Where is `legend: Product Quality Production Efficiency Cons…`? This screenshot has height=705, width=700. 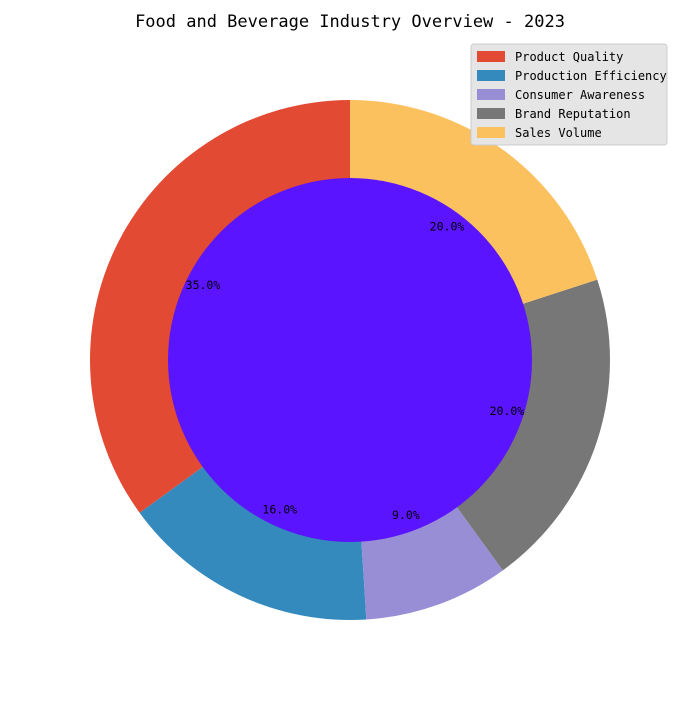 legend: Product Quality Production Efficiency Cons… is located at coordinates (569, 94).